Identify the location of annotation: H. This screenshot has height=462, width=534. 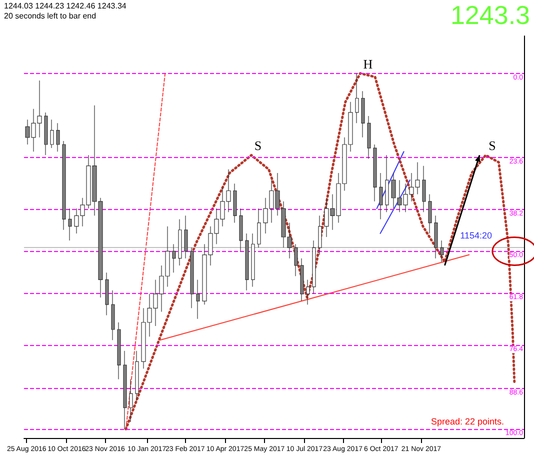
(368, 64).